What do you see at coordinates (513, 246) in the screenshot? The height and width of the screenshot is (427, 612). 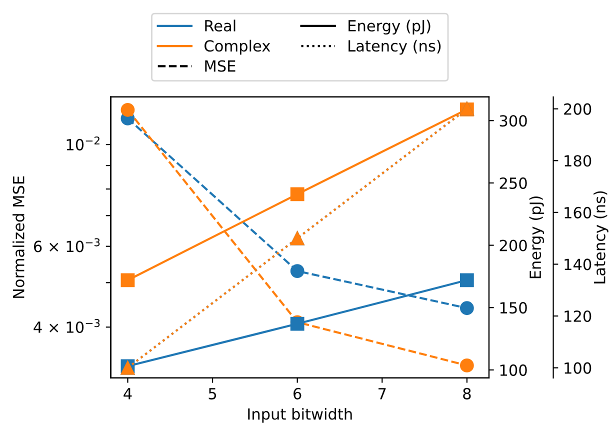 I see `y2-tick-label: 200` at bounding box center [513, 246].